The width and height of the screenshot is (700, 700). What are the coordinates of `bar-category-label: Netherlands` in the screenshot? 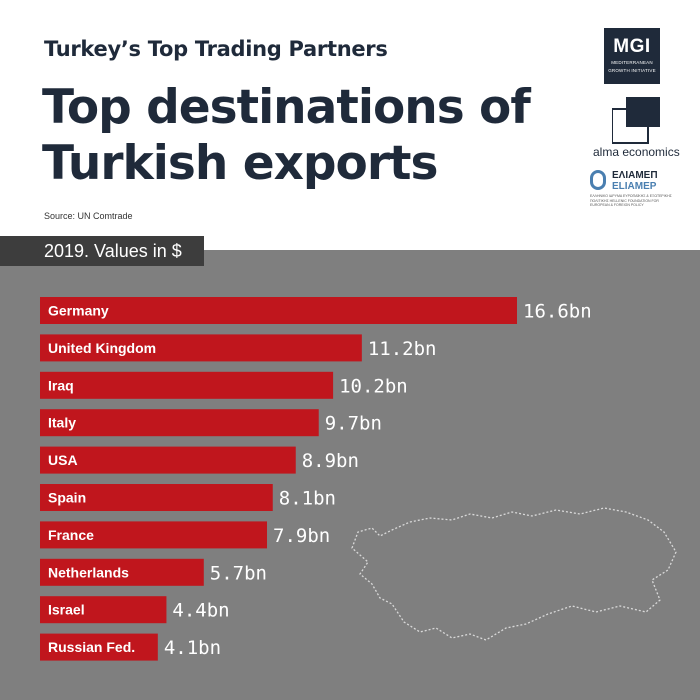 It's located at (88, 572).